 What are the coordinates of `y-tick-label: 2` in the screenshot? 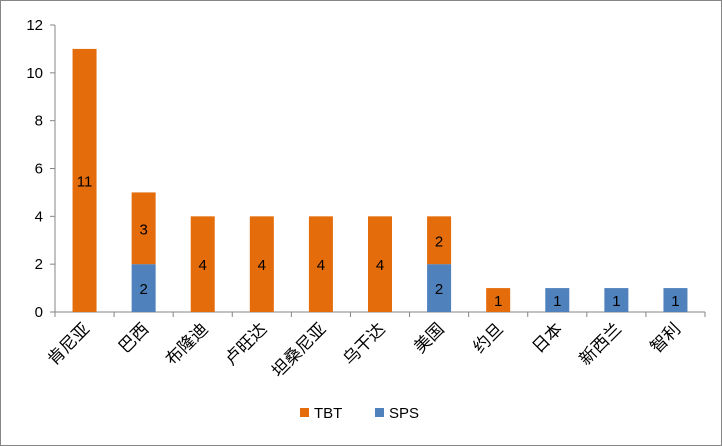 It's located at (39, 264).